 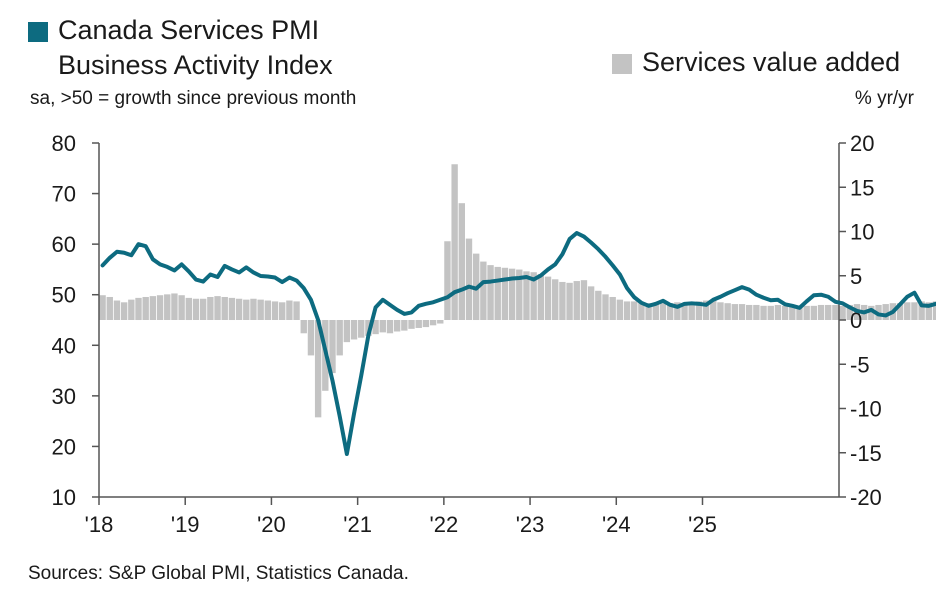 I want to click on right-tick-label: 15, so click(x=862, y=187).